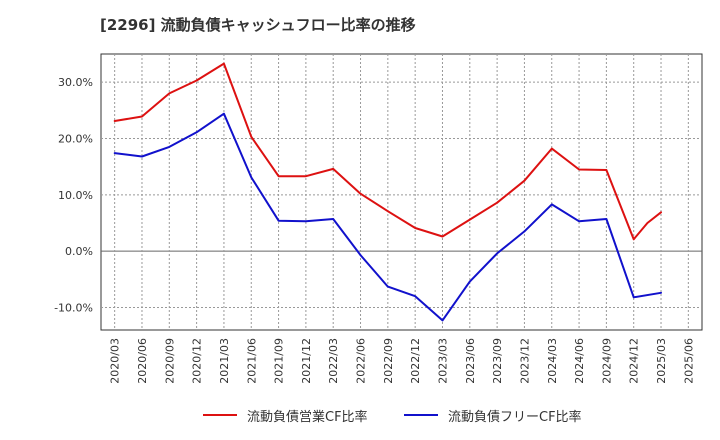  I want to click on legend-item-free-cf: 流動負債フリーCF比率, so click(493, 415).